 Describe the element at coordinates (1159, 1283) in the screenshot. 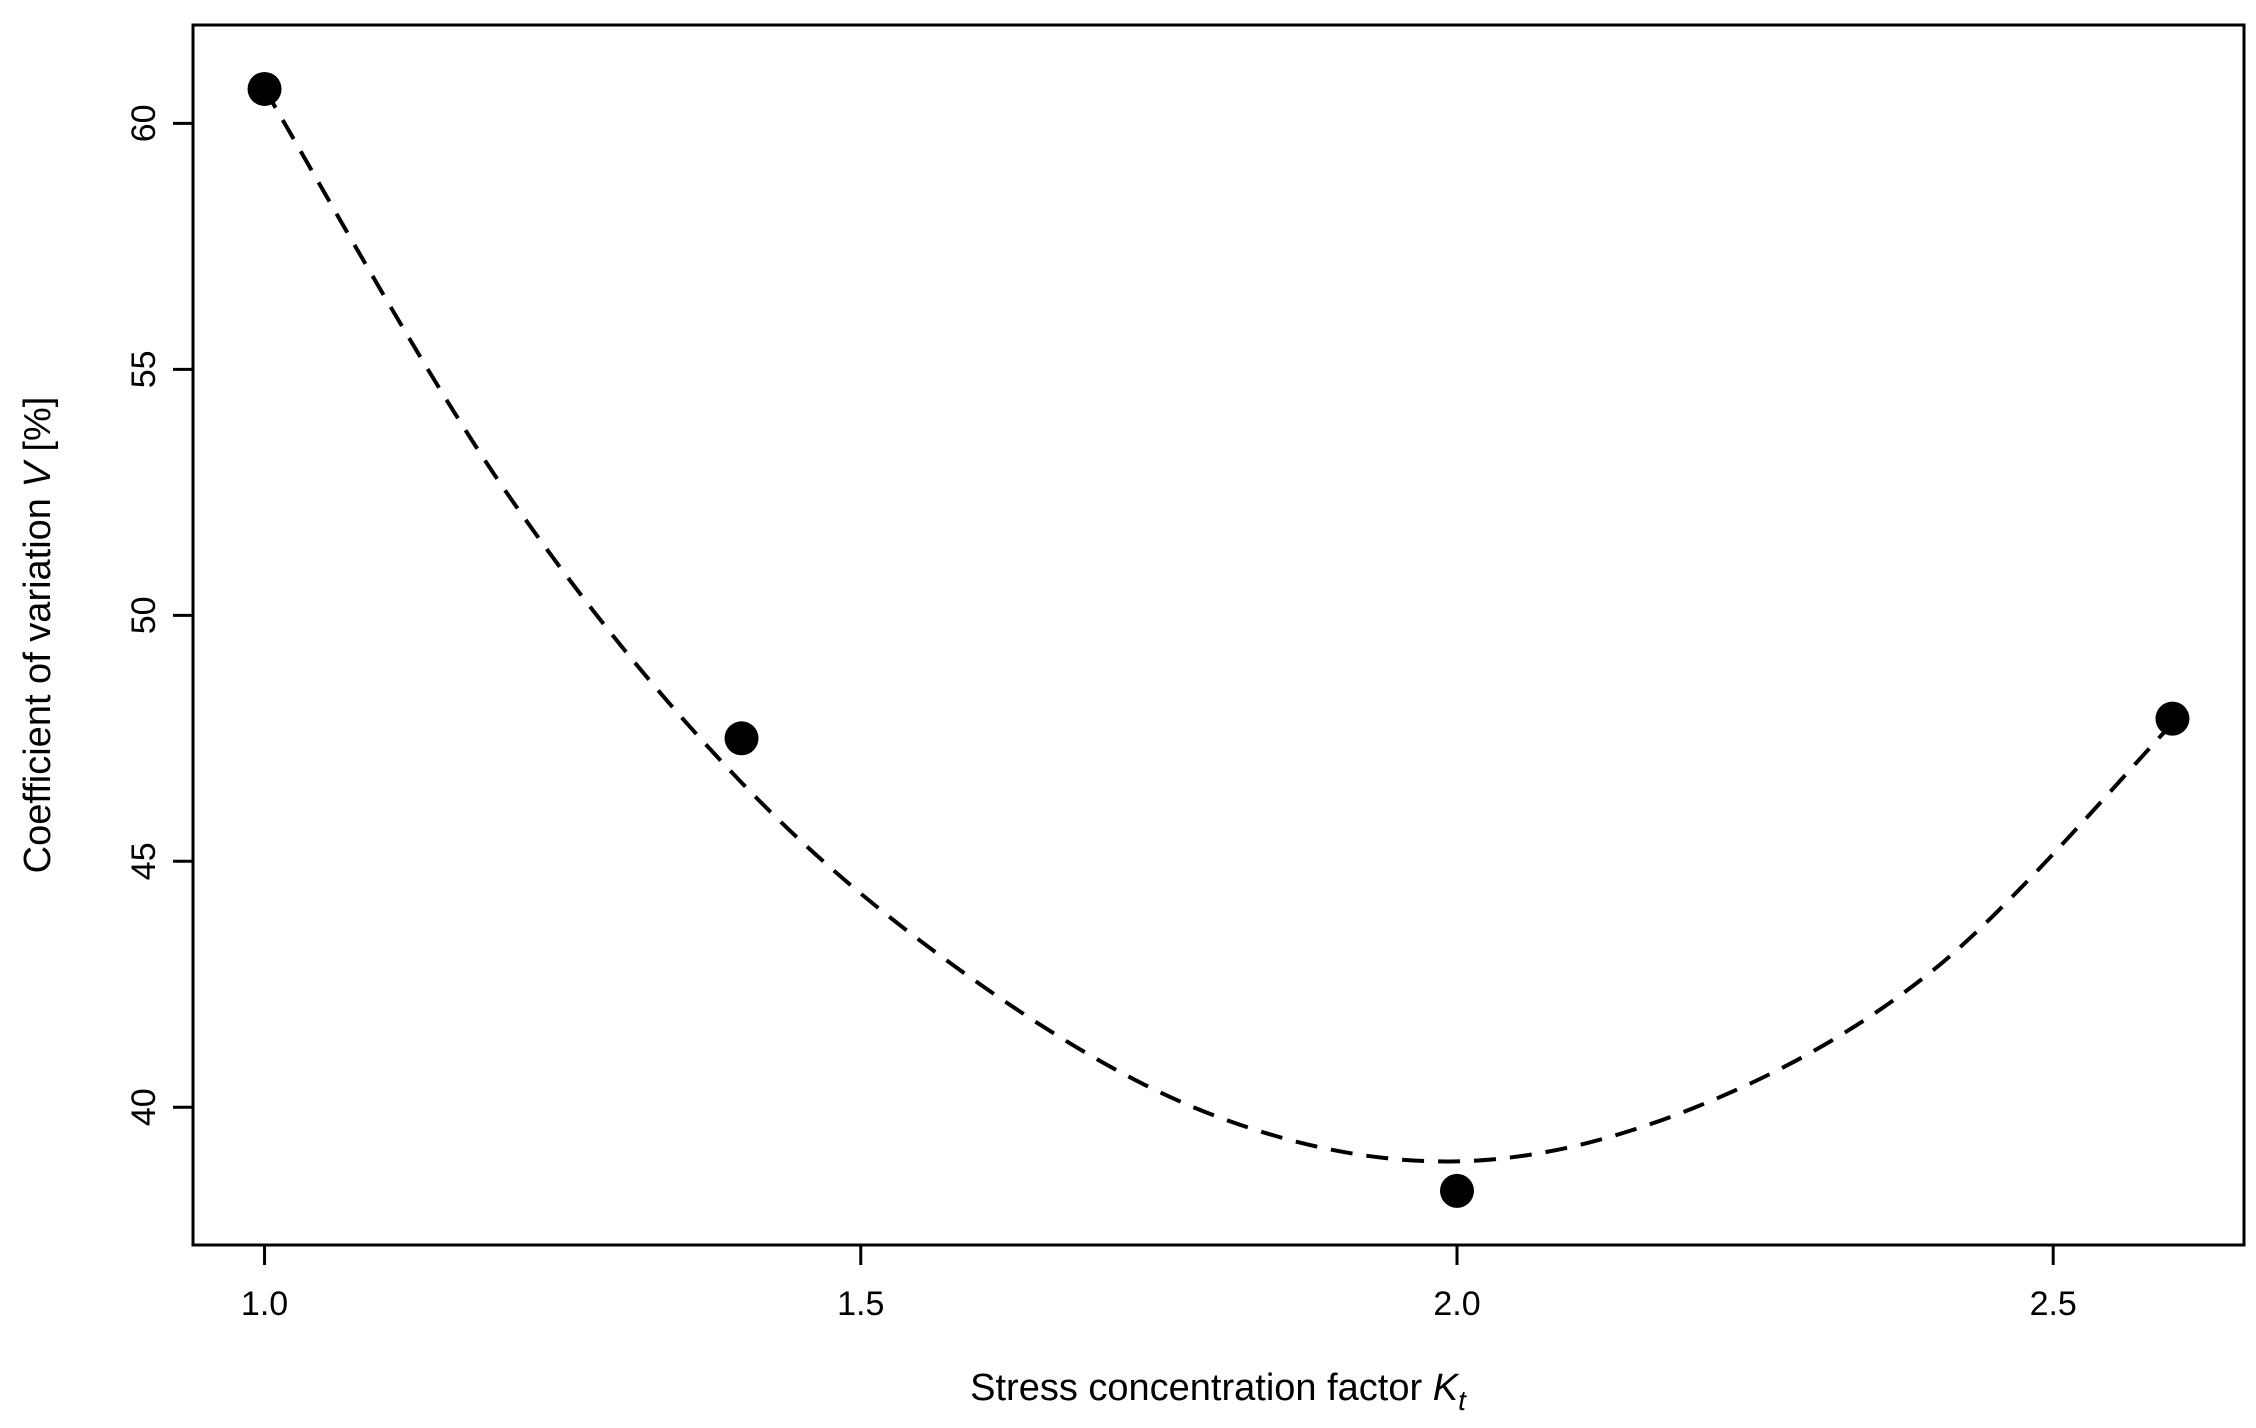

I see `x-axis: 1.0 1.5 2.0 2.5` at that location.